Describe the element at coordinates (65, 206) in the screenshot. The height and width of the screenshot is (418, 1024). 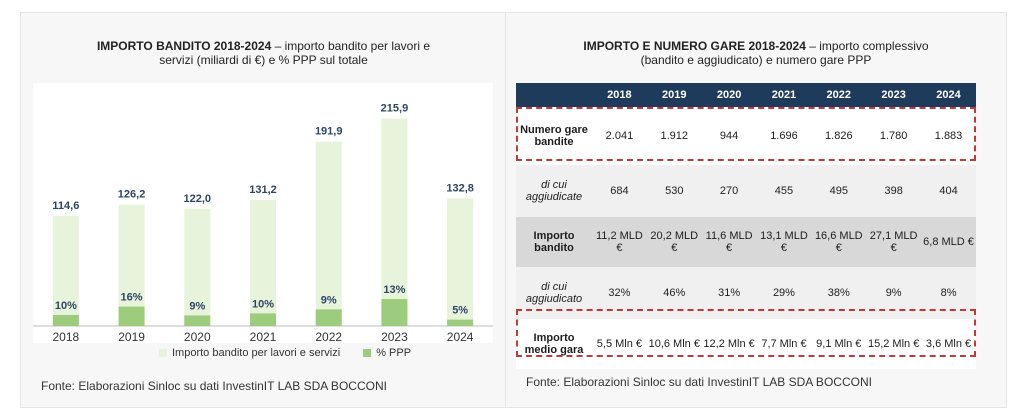
I see `bar-value-label: 114,6` at that location.